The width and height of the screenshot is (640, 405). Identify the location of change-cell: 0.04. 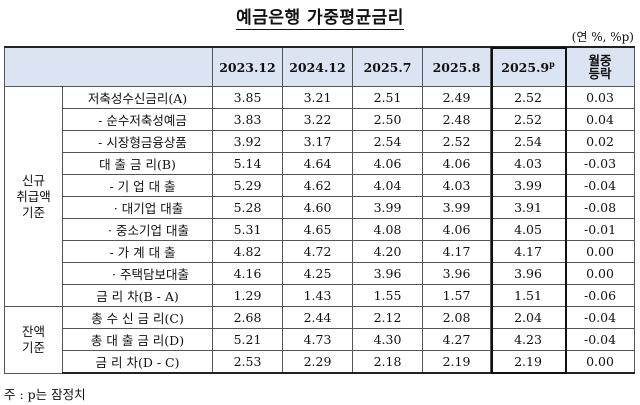
(600, 119).